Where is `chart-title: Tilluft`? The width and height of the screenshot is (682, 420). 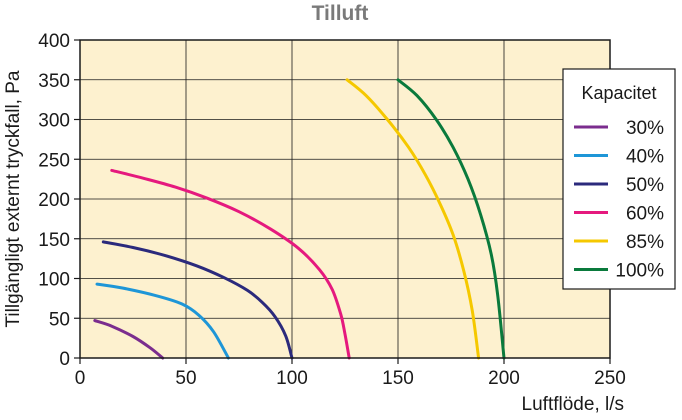 chart-title: Tilluft is located at coordinates (340, 13).